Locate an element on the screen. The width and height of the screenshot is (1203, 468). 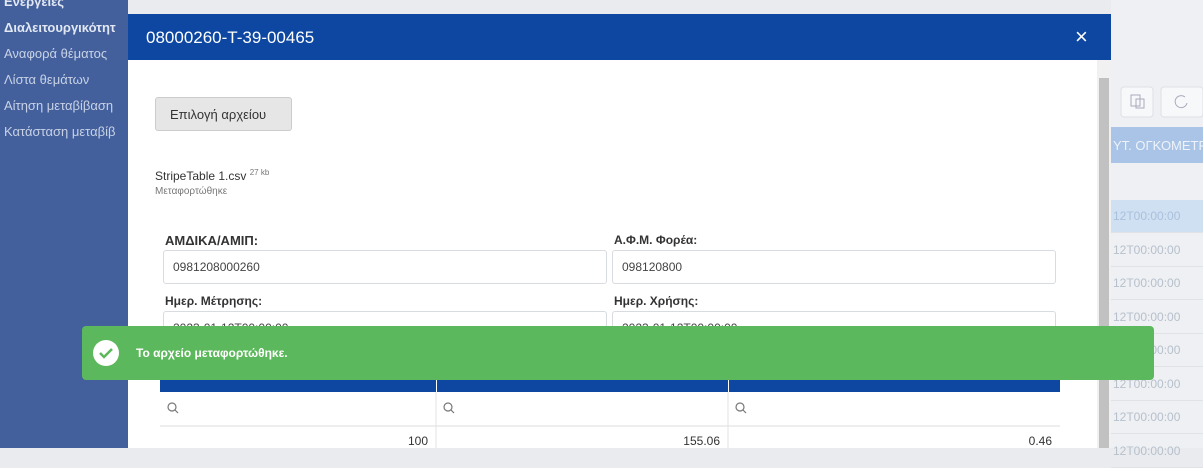
file-status: Μεταφορτώθηκε is located at coordinates (191, 191).